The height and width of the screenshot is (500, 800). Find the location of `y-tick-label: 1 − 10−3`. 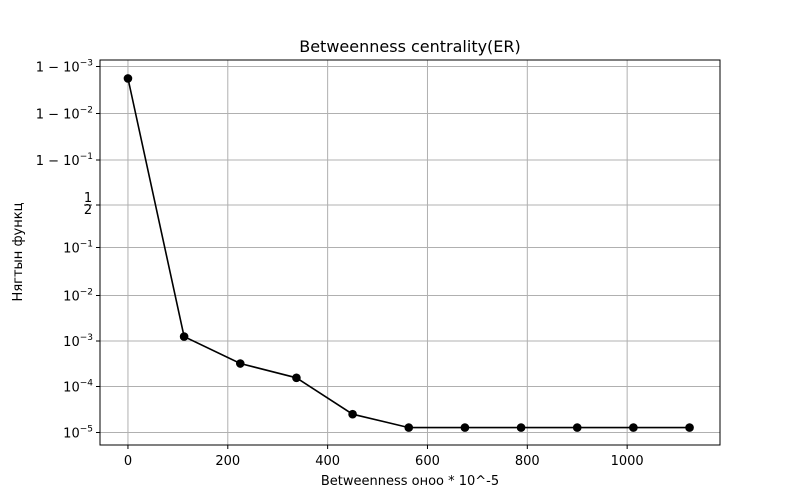

y-tick-label: 1 − 10−3 is located at coordinates (64, 67).